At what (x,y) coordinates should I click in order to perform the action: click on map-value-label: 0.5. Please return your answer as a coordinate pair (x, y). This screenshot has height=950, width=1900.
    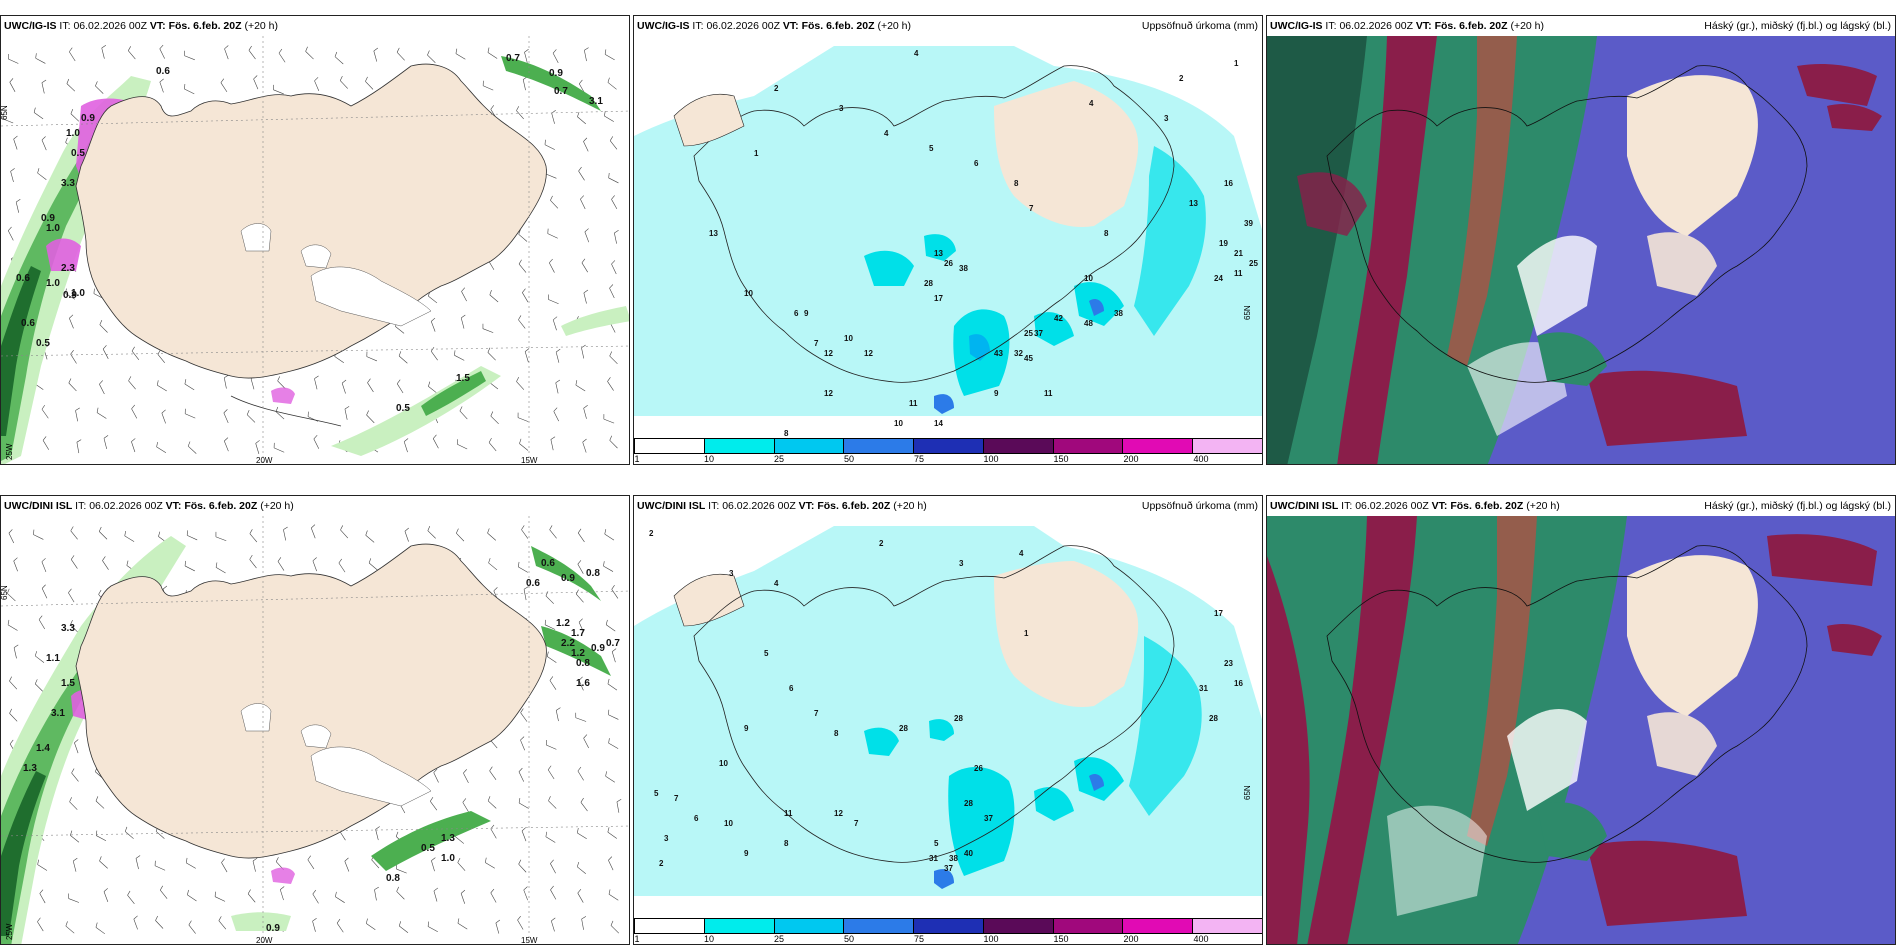
    Looking at the image, I should click on (43, 343).